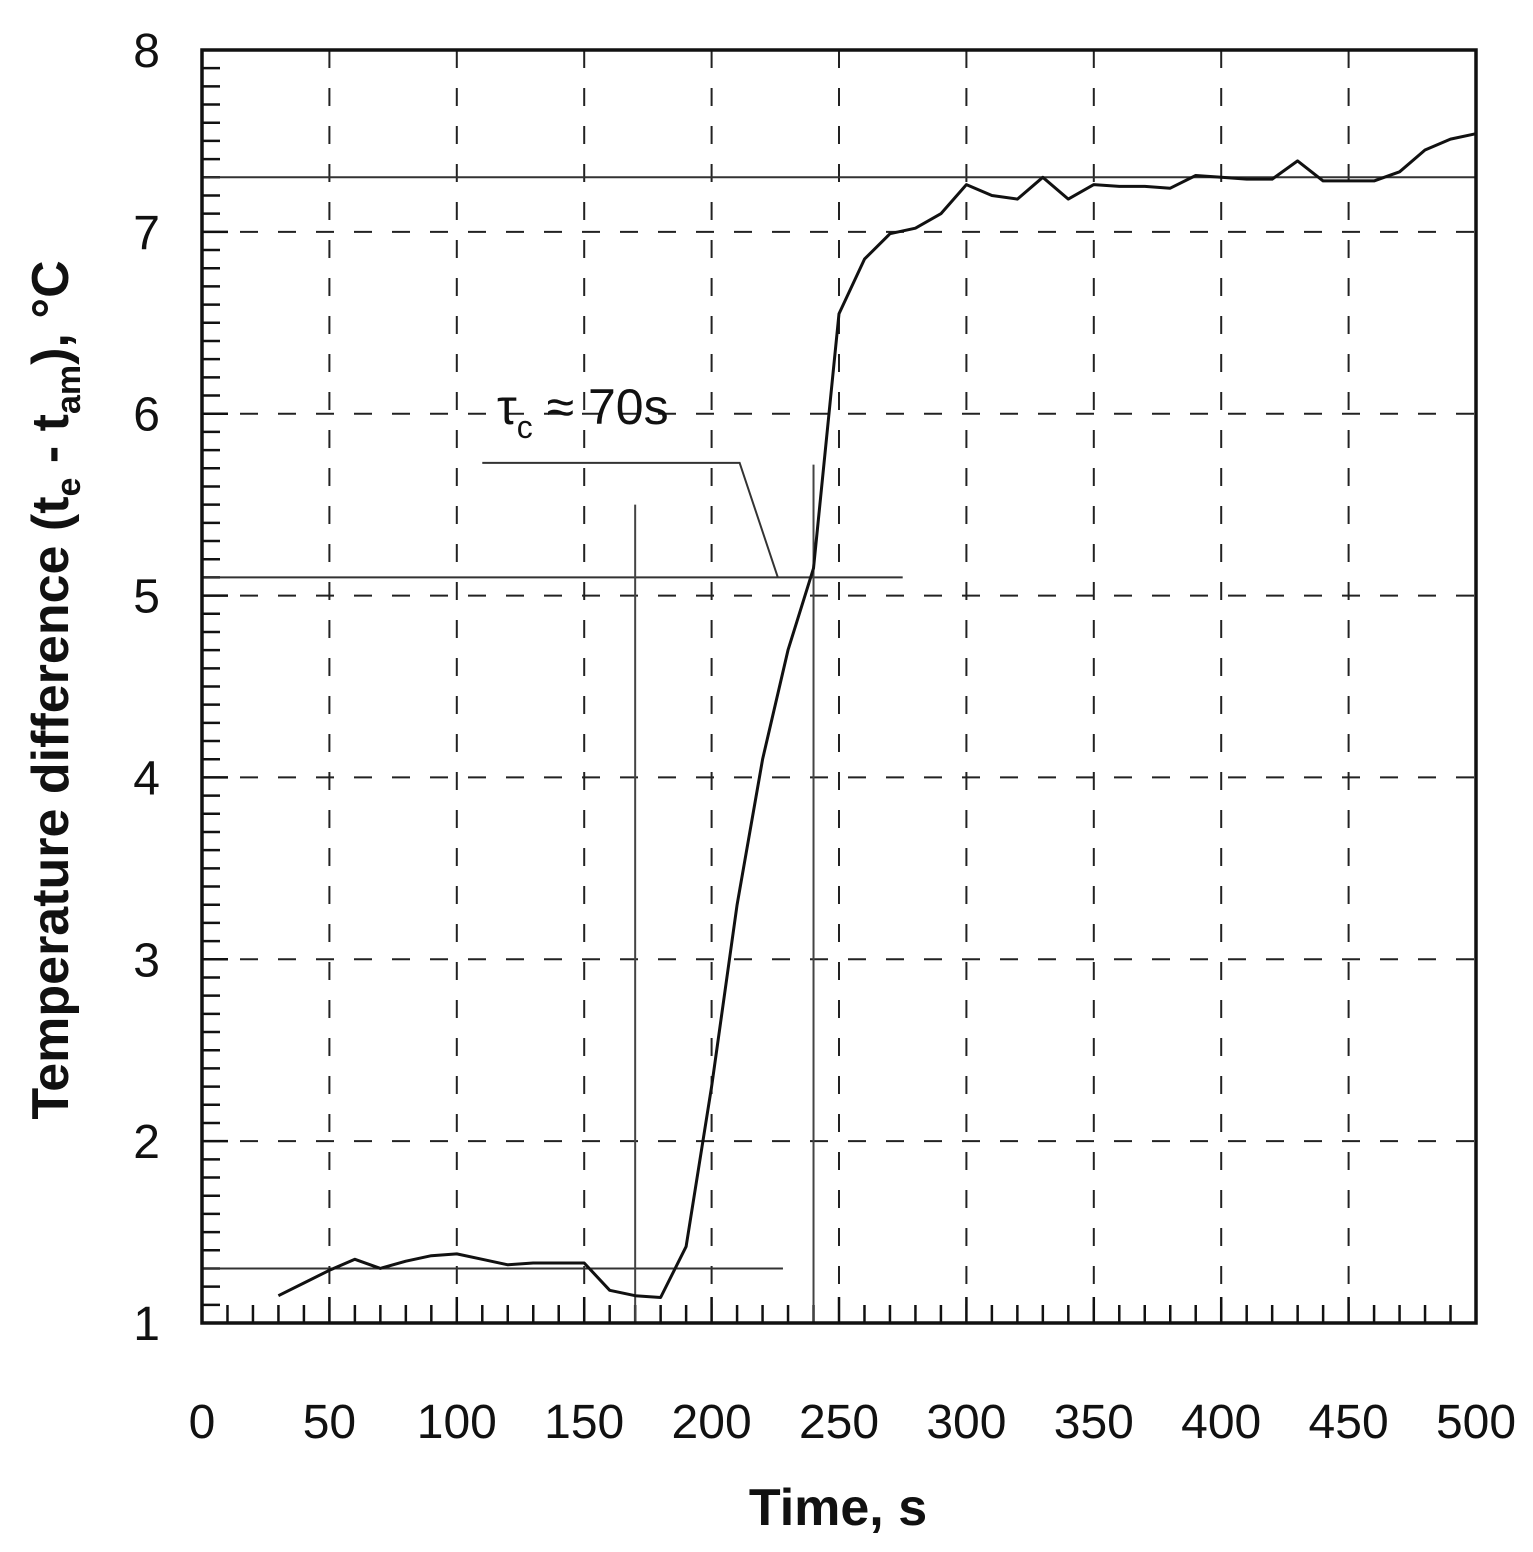  What do you see at coordinates (146, 1142) in the screenshot?
I see `y-tick-label-2: 2` at bounding box center [146, 1142].